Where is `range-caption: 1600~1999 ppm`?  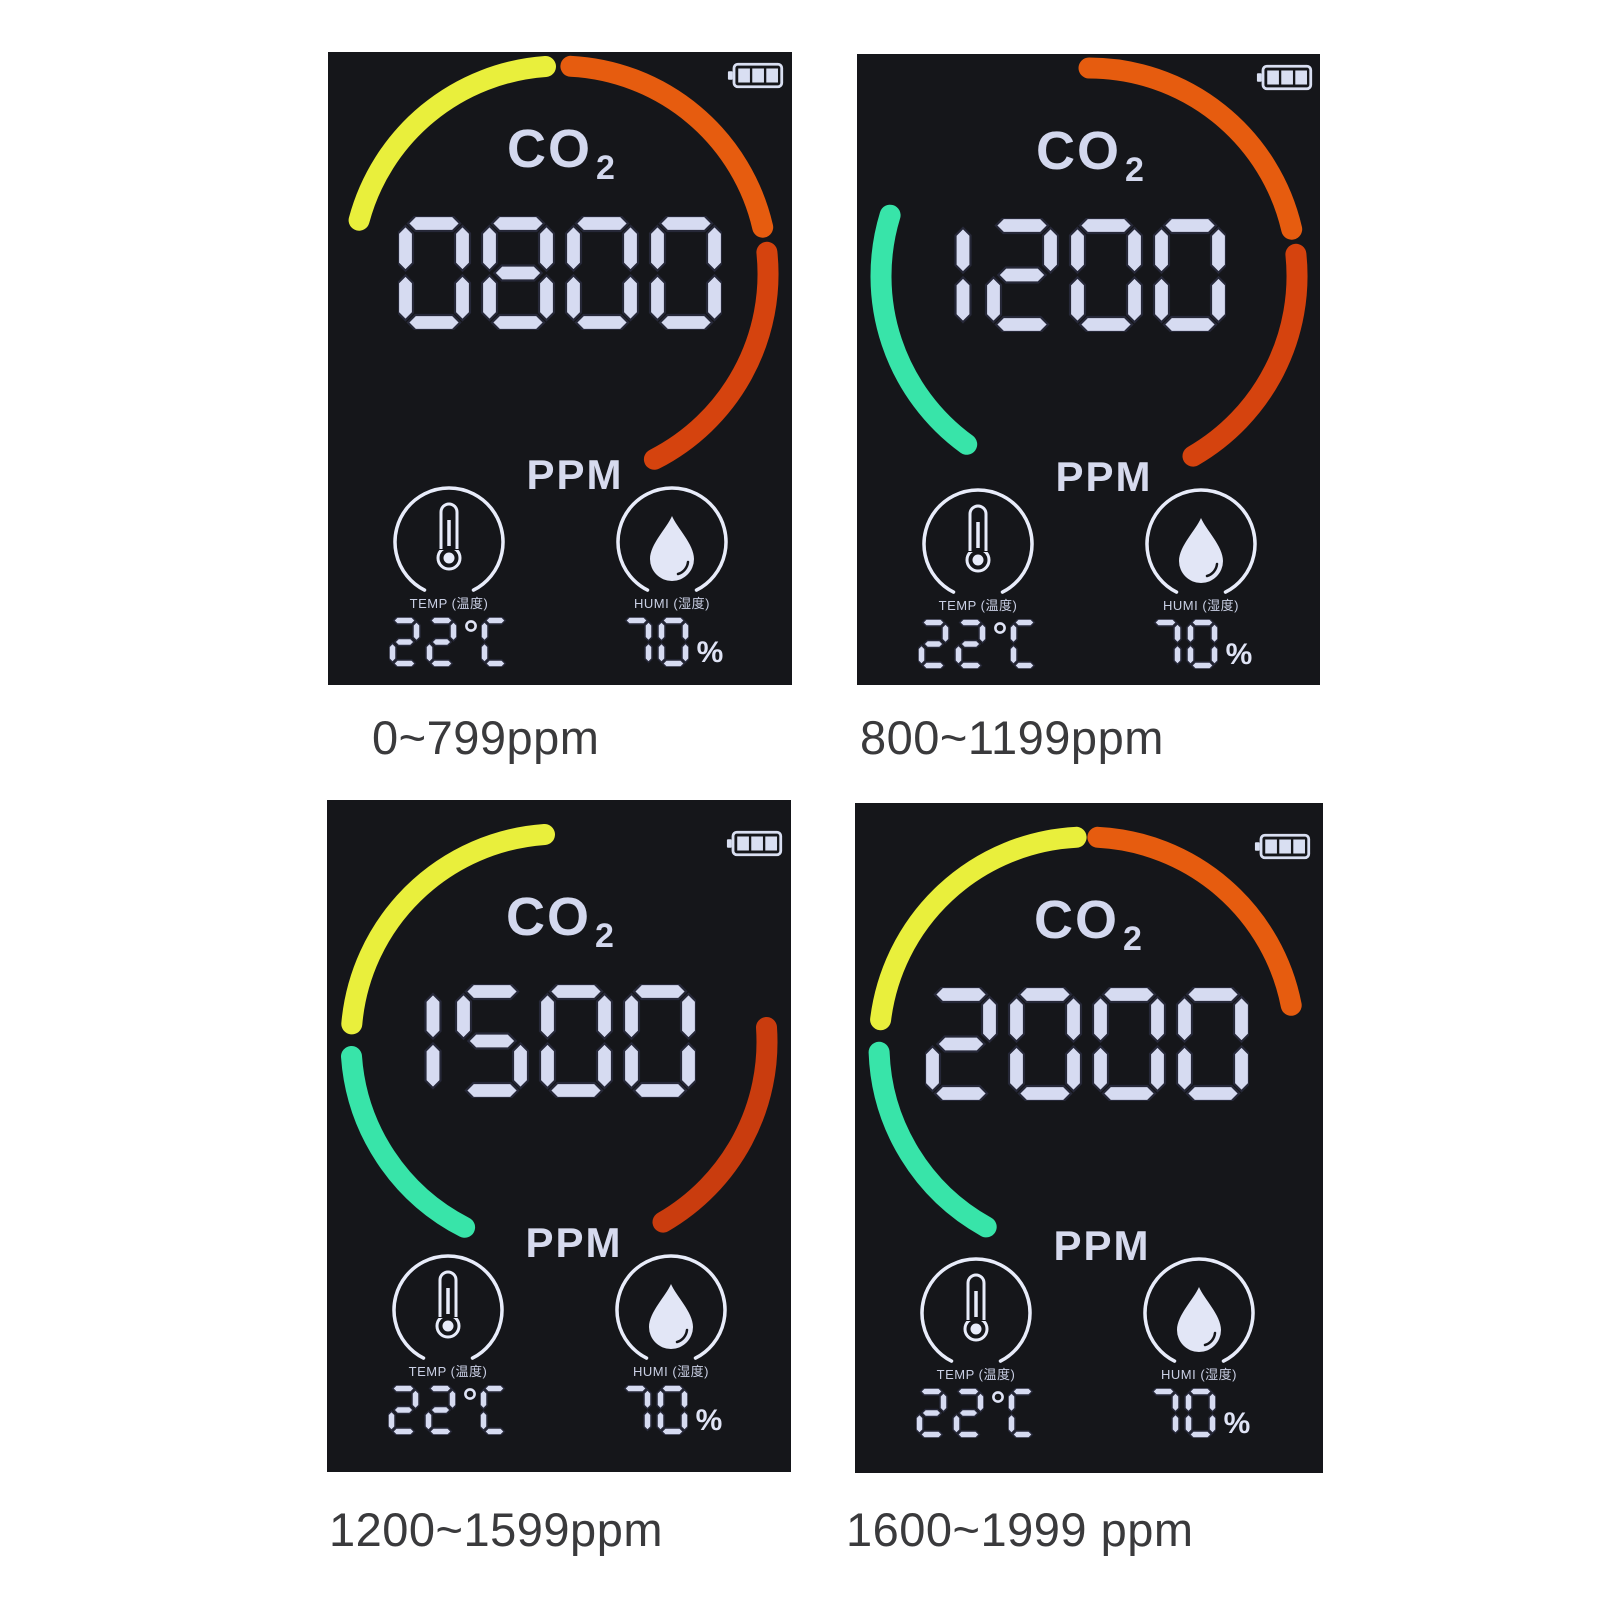 range-caption: 1600~1999 ppm is located at coordinates (1020, 1529).